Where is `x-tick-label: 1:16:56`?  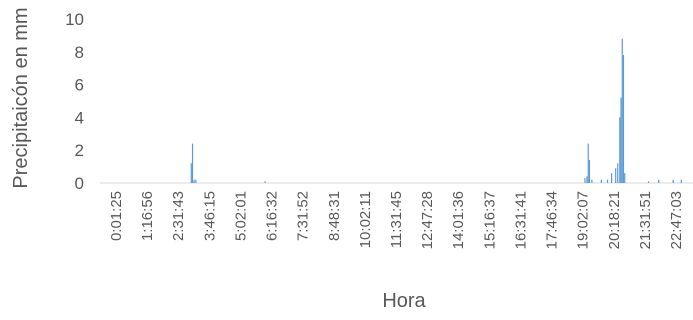 x-tick-label: 1:16:56 is located at coordinates (147, 216).